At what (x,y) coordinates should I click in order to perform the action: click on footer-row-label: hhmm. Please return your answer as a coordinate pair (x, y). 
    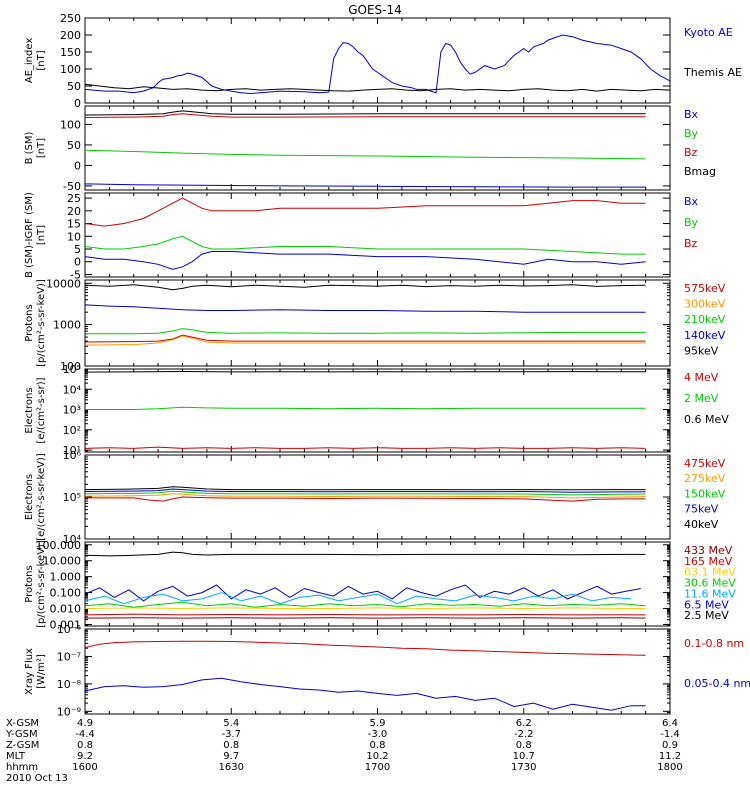
    Looking at the image, I should click on (22, 767).